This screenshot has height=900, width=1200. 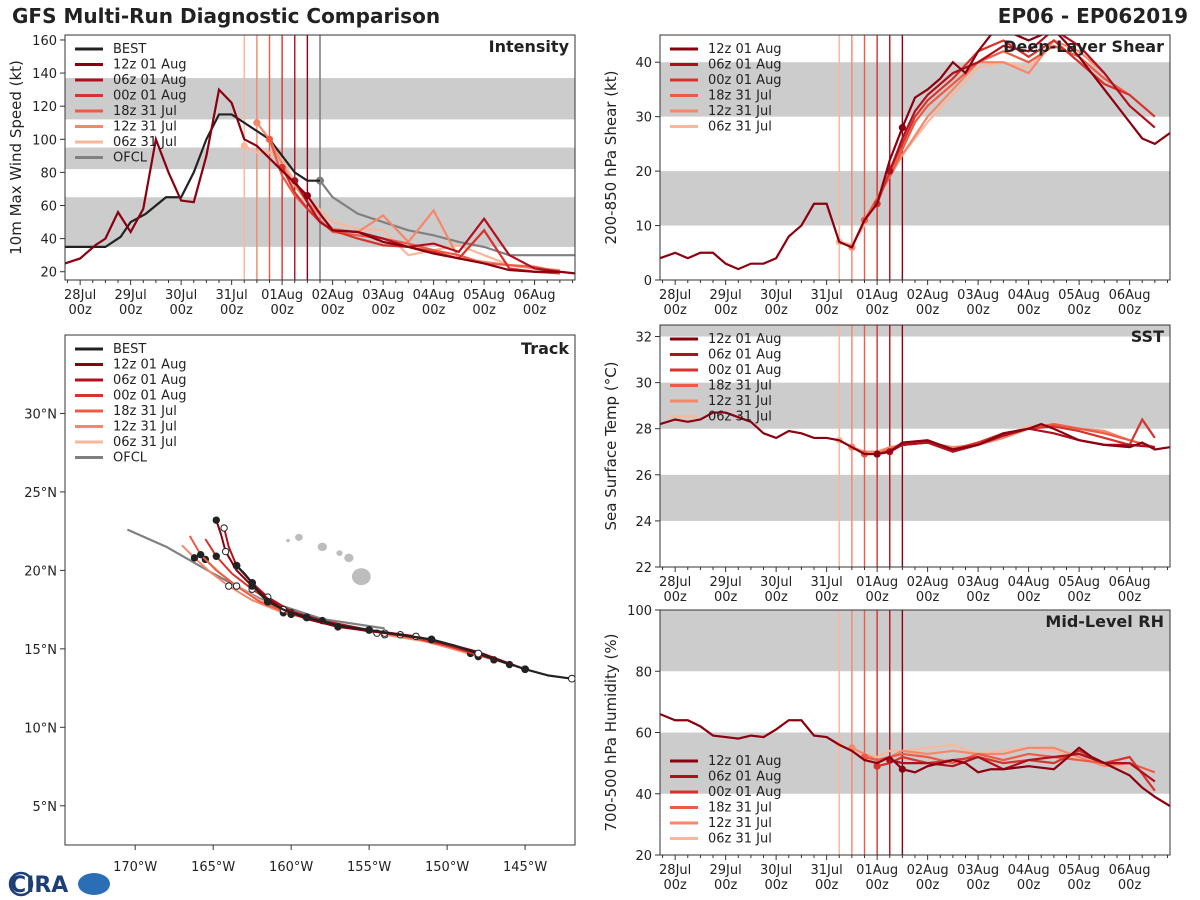 What do you see at coordinates (643, 522) in the screenshot?
I see `y-tick-label: 24` at bounding box center [643, 522].